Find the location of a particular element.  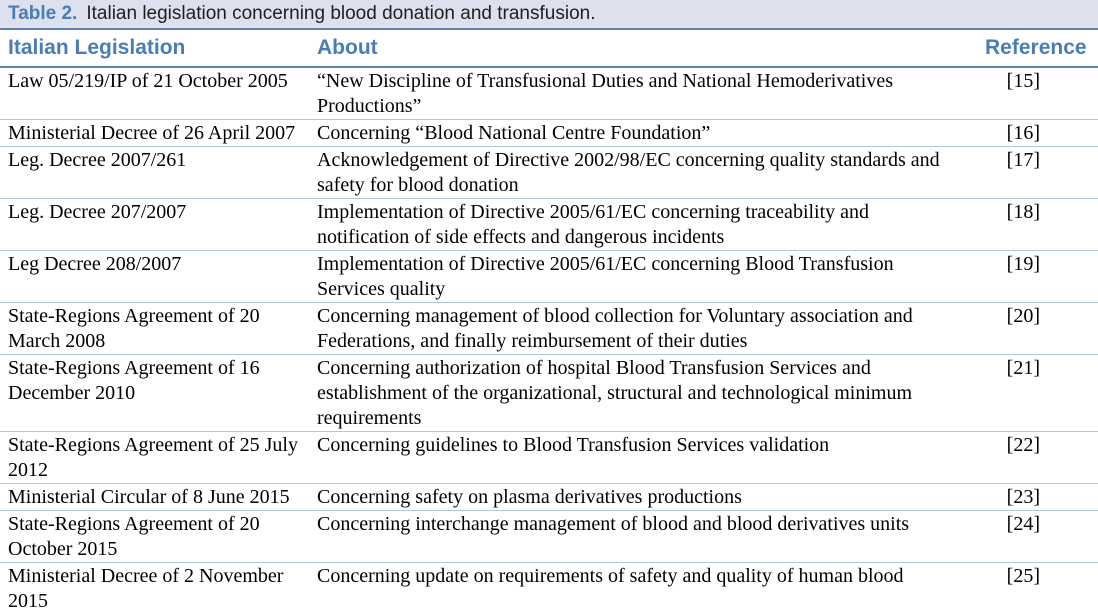

column-header-legislation: Italian Legislation is located at coordinates (158, 49).